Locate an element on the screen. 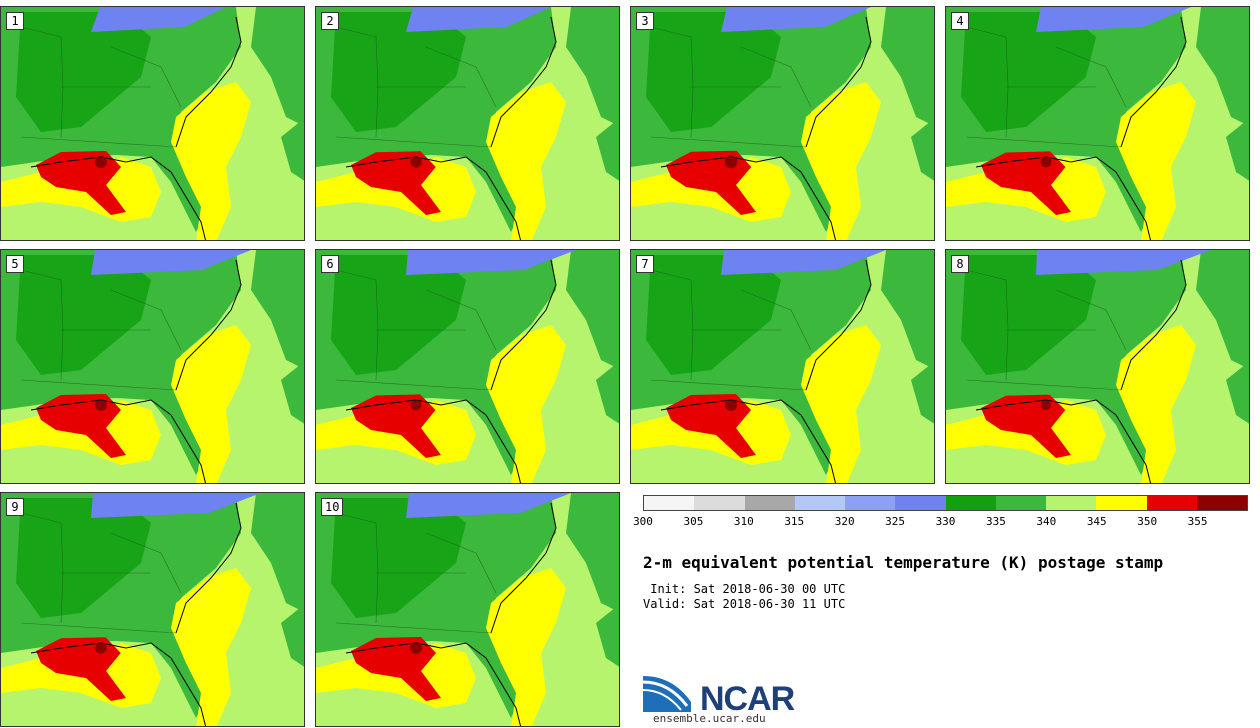 This screenshot has height=728, width=1260. member-number-label: 1 is located at coordinates (15, 21).